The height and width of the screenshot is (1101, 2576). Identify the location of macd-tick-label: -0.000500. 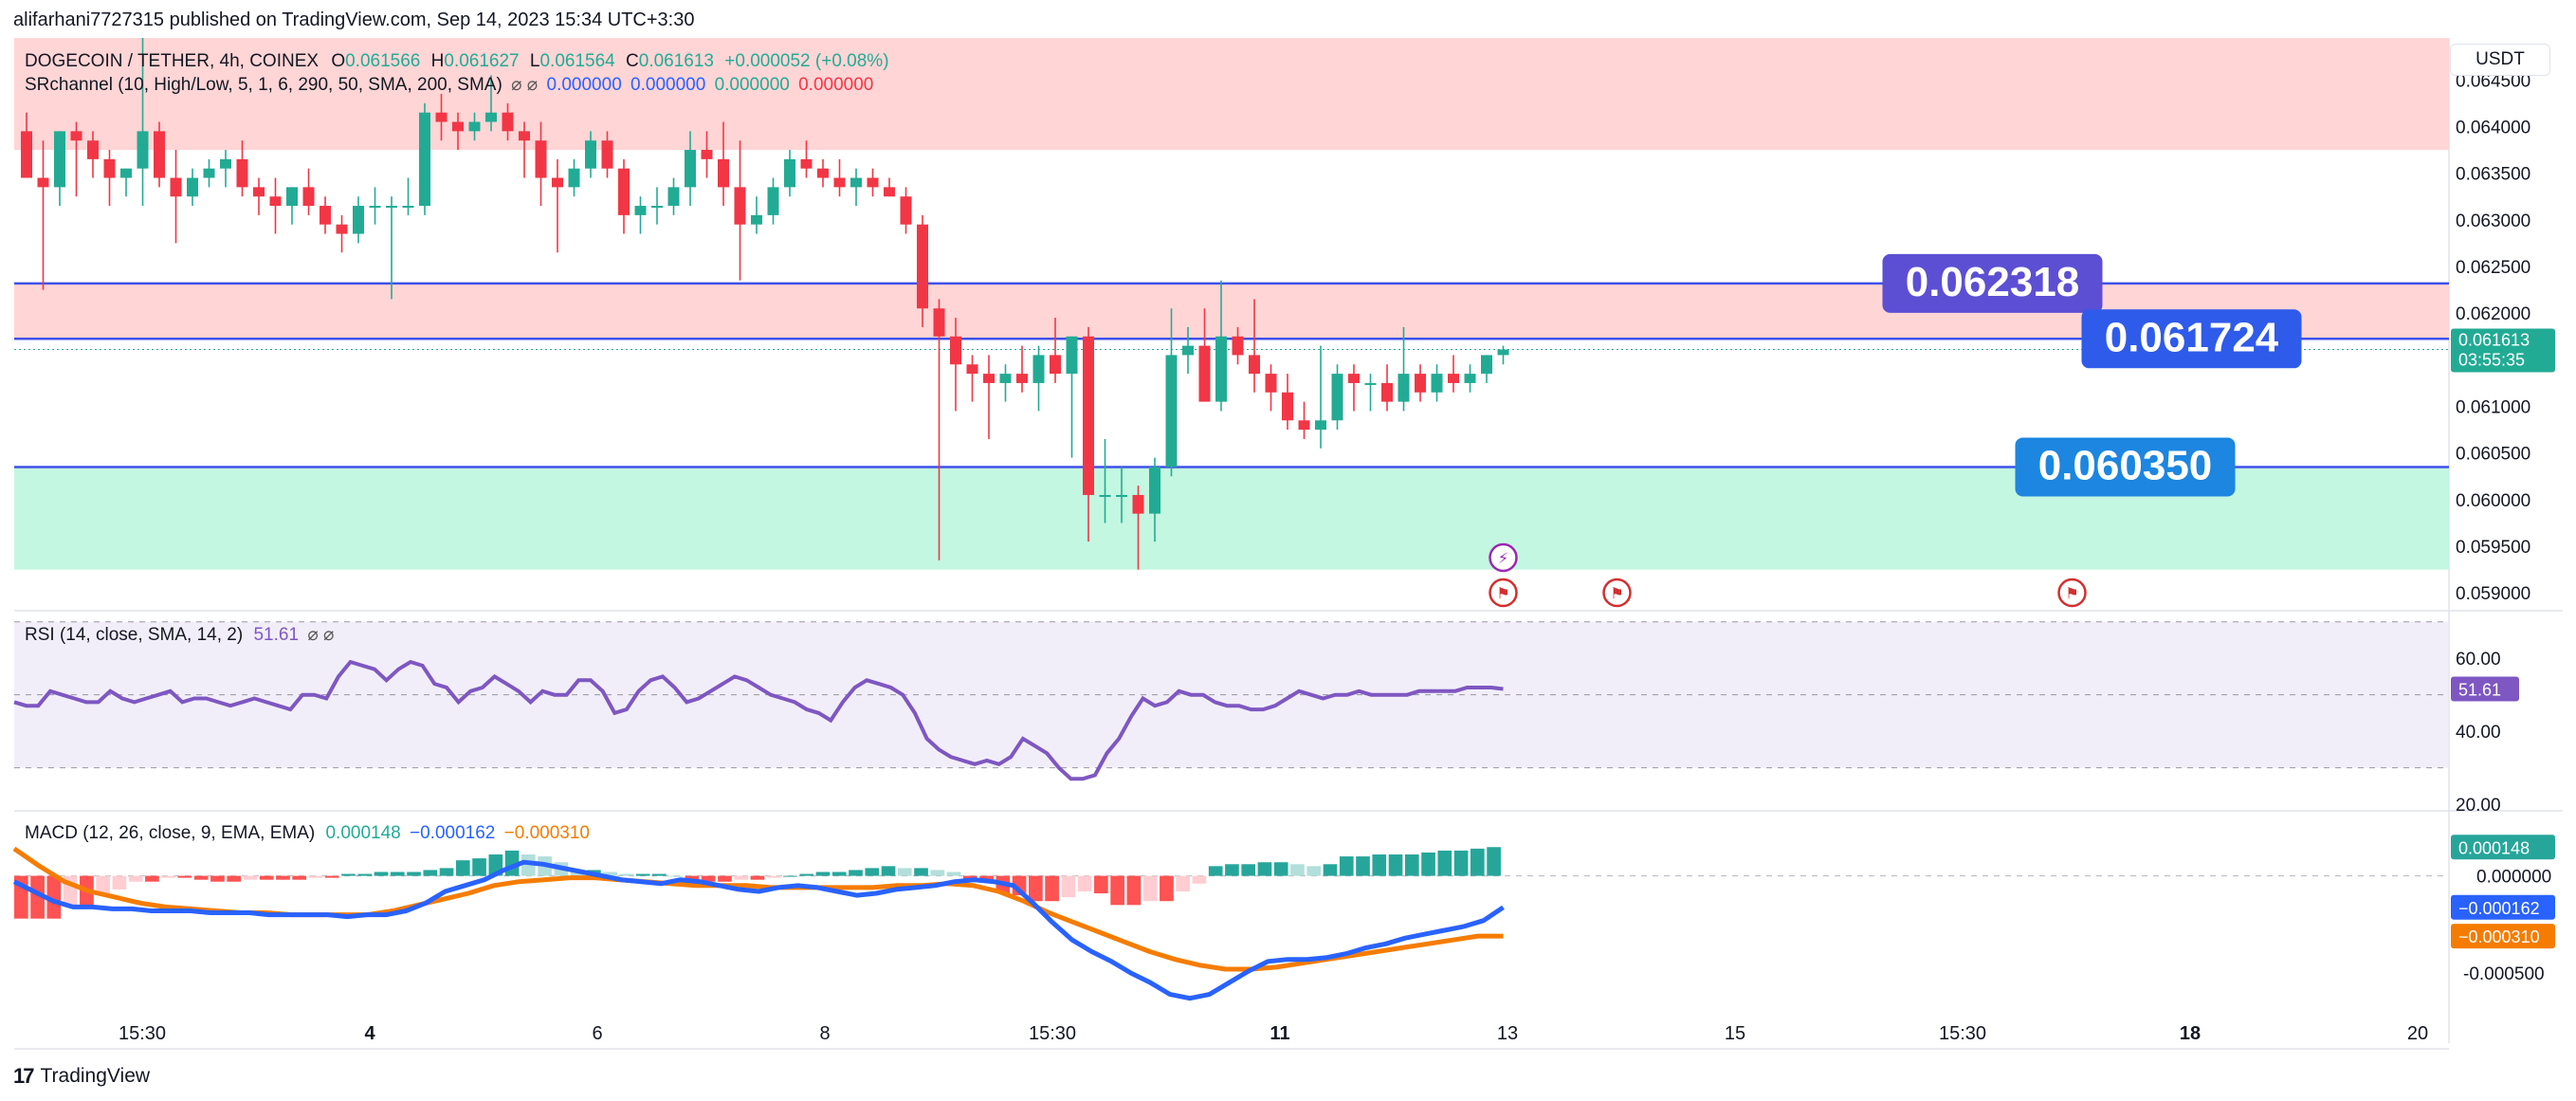
(2504, 974).